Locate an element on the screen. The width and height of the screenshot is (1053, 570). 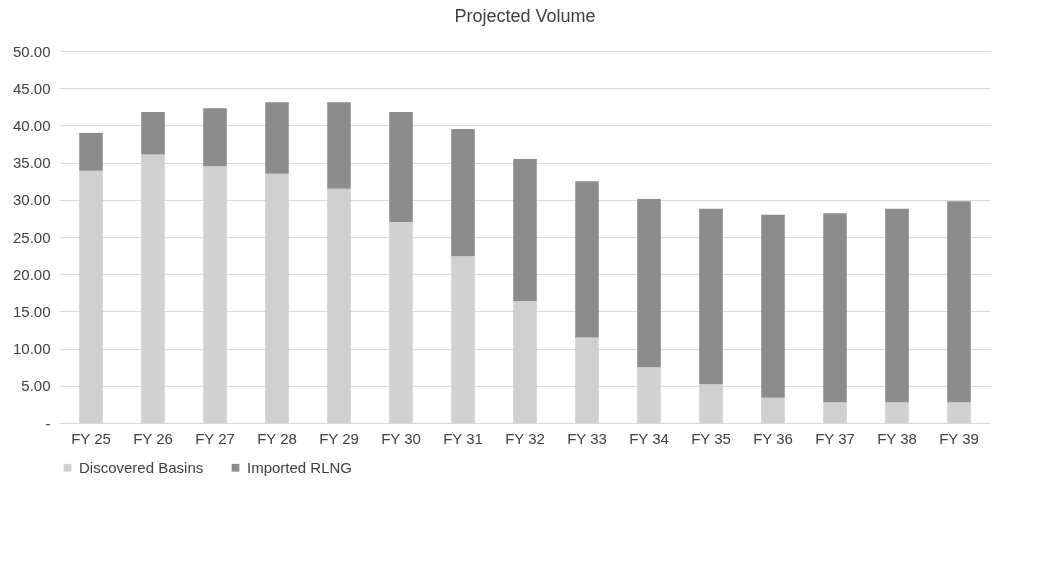
x-tick-label: FY 39 is located at coordinates (959, 438).